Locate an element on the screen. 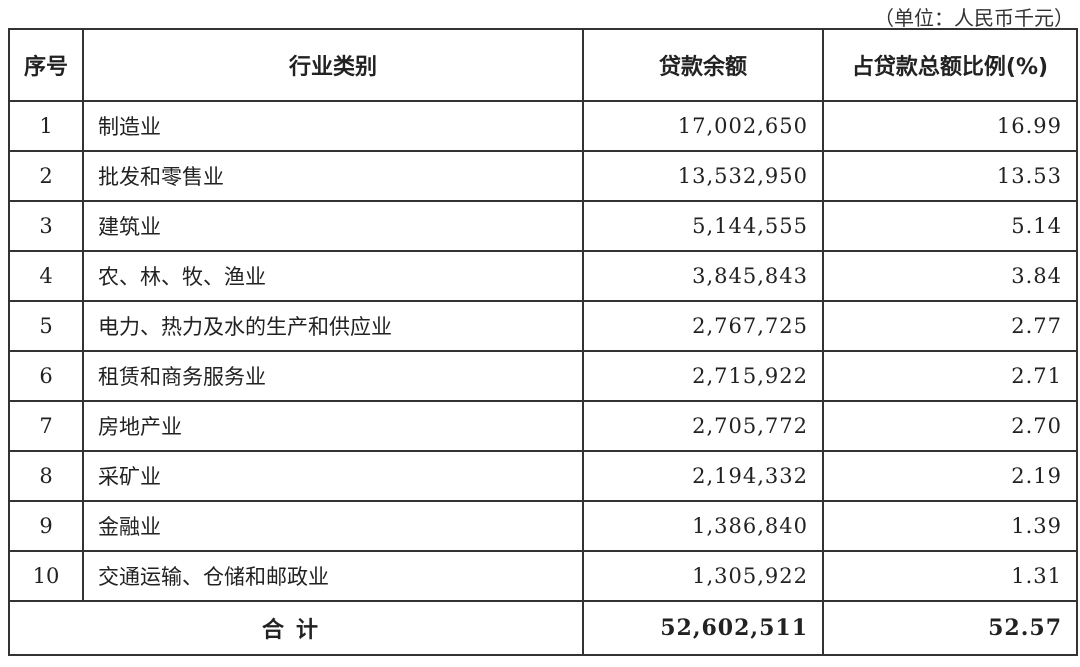 Image resolution: width=1080 pixels, height=667 pixels. unit-note: （单位：人民币千元） is located at coordinates (974, 18).